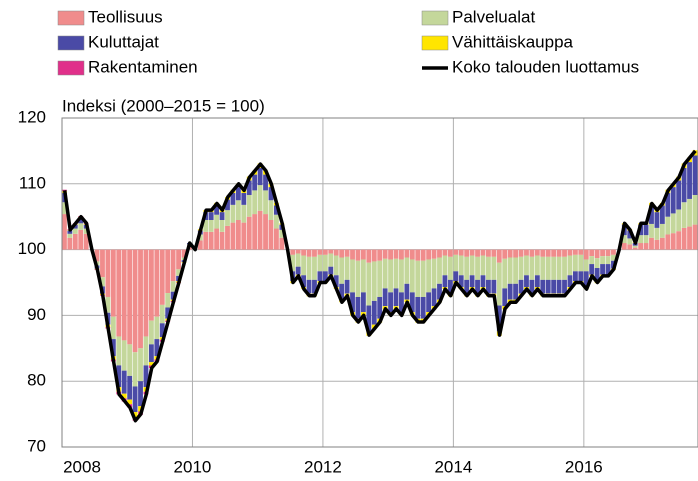 The image size is (698, 481). What do you see at coordinates (123, 41) in the screenshot?
I see `legend-label: Kuluttajat` at bounding box center [123, 41].